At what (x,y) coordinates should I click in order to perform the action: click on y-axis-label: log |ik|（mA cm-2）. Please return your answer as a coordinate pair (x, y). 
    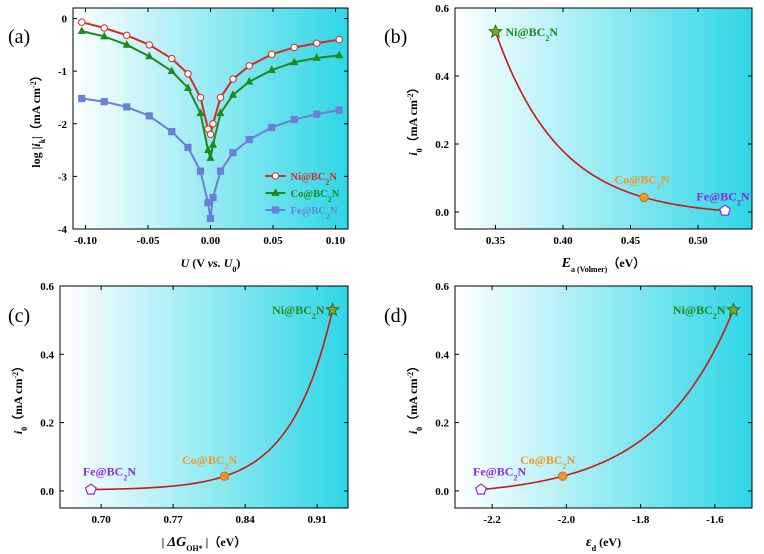
    Looking at the image, I should click on (37, 118).